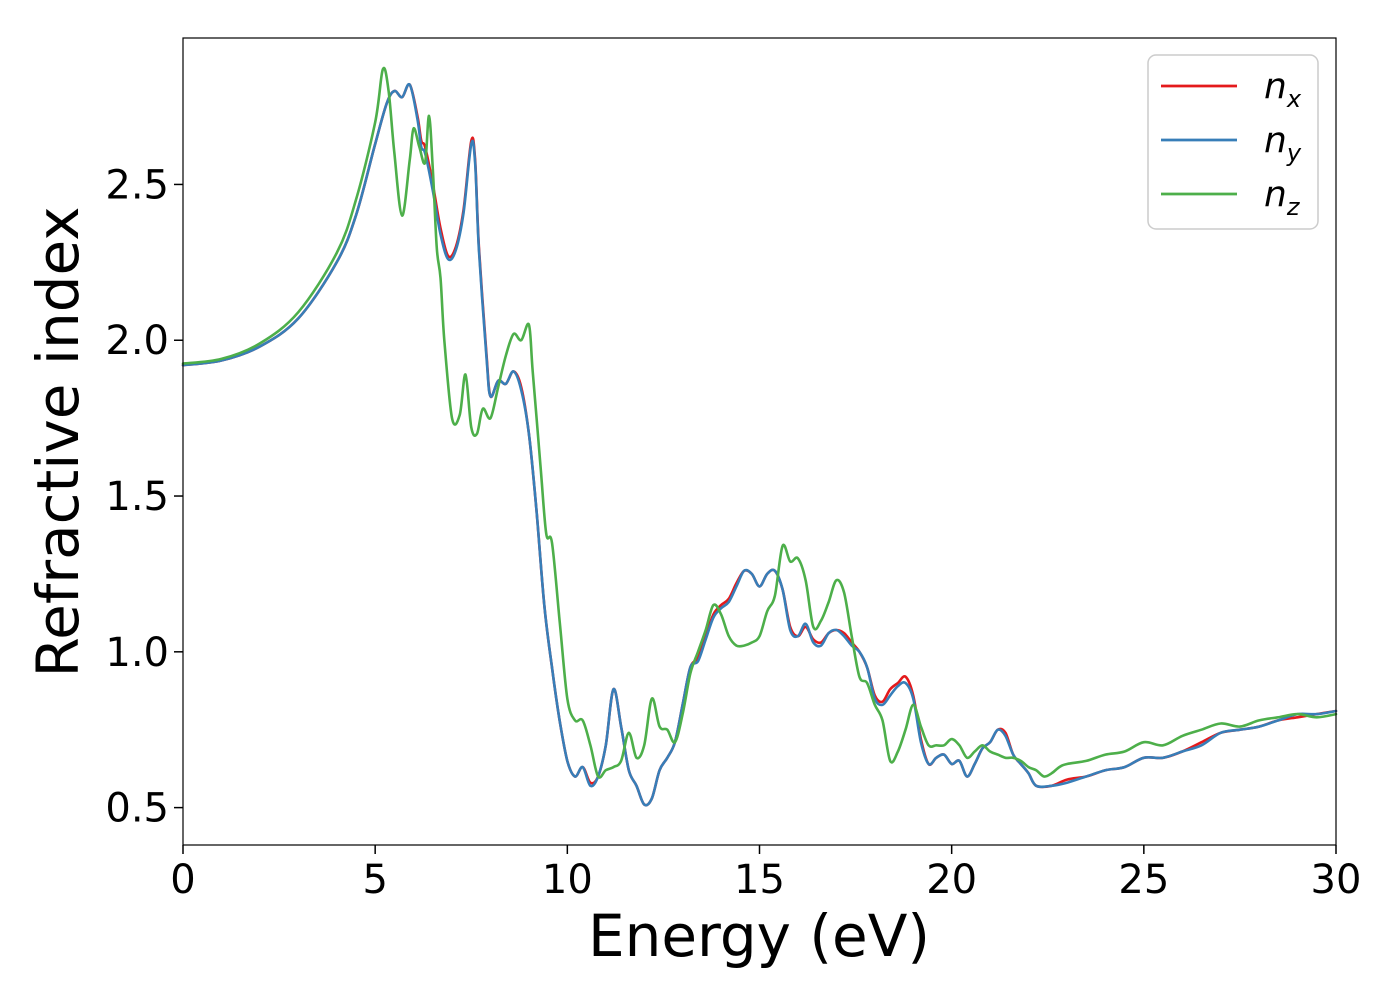  Describe the element at coordinates (137, 809) in the screenshot. I see `y-tick-label: 0.5` at that location.